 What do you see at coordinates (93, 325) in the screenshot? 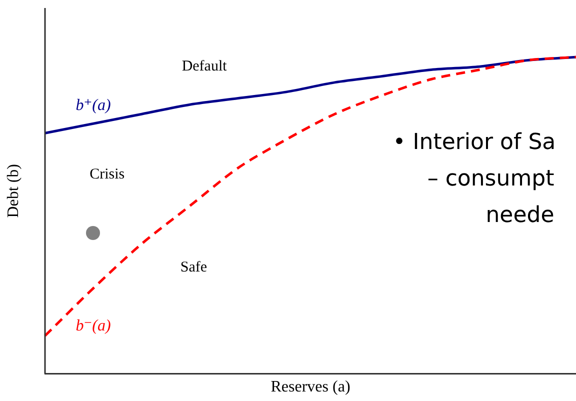
I see `series-label: b⁻(a)` at bounding box center [93, 325].